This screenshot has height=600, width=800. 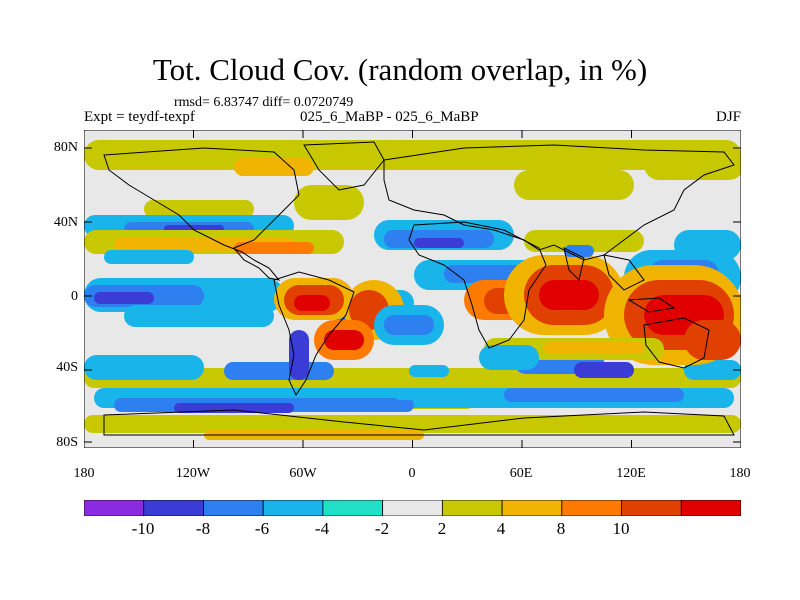 What do you see at coordinates (84, 473) in the screenshot?
I see `lon-label-180w: 180` at bounding box center [84, 473].